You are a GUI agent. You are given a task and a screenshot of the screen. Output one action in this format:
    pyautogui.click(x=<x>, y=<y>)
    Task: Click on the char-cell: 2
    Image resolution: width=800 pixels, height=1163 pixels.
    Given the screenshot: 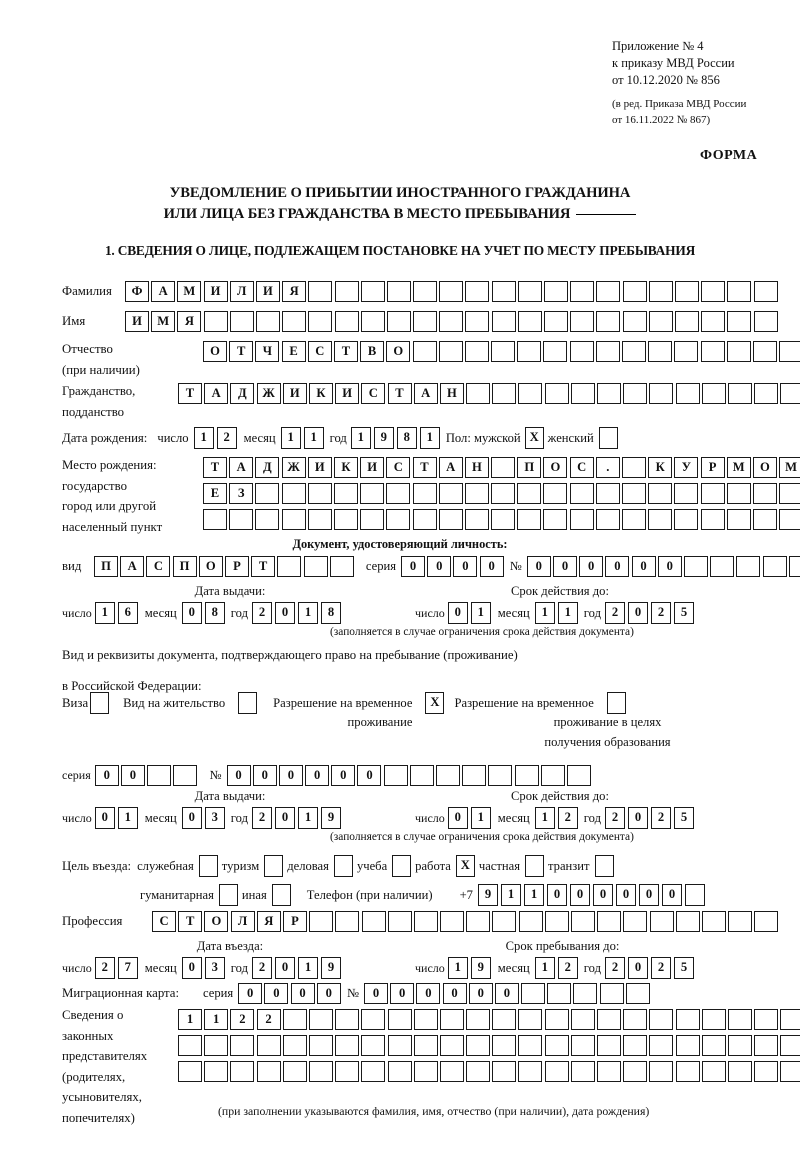 What is the action you would take?
    pyautogui.click(x=660, y=818)
    